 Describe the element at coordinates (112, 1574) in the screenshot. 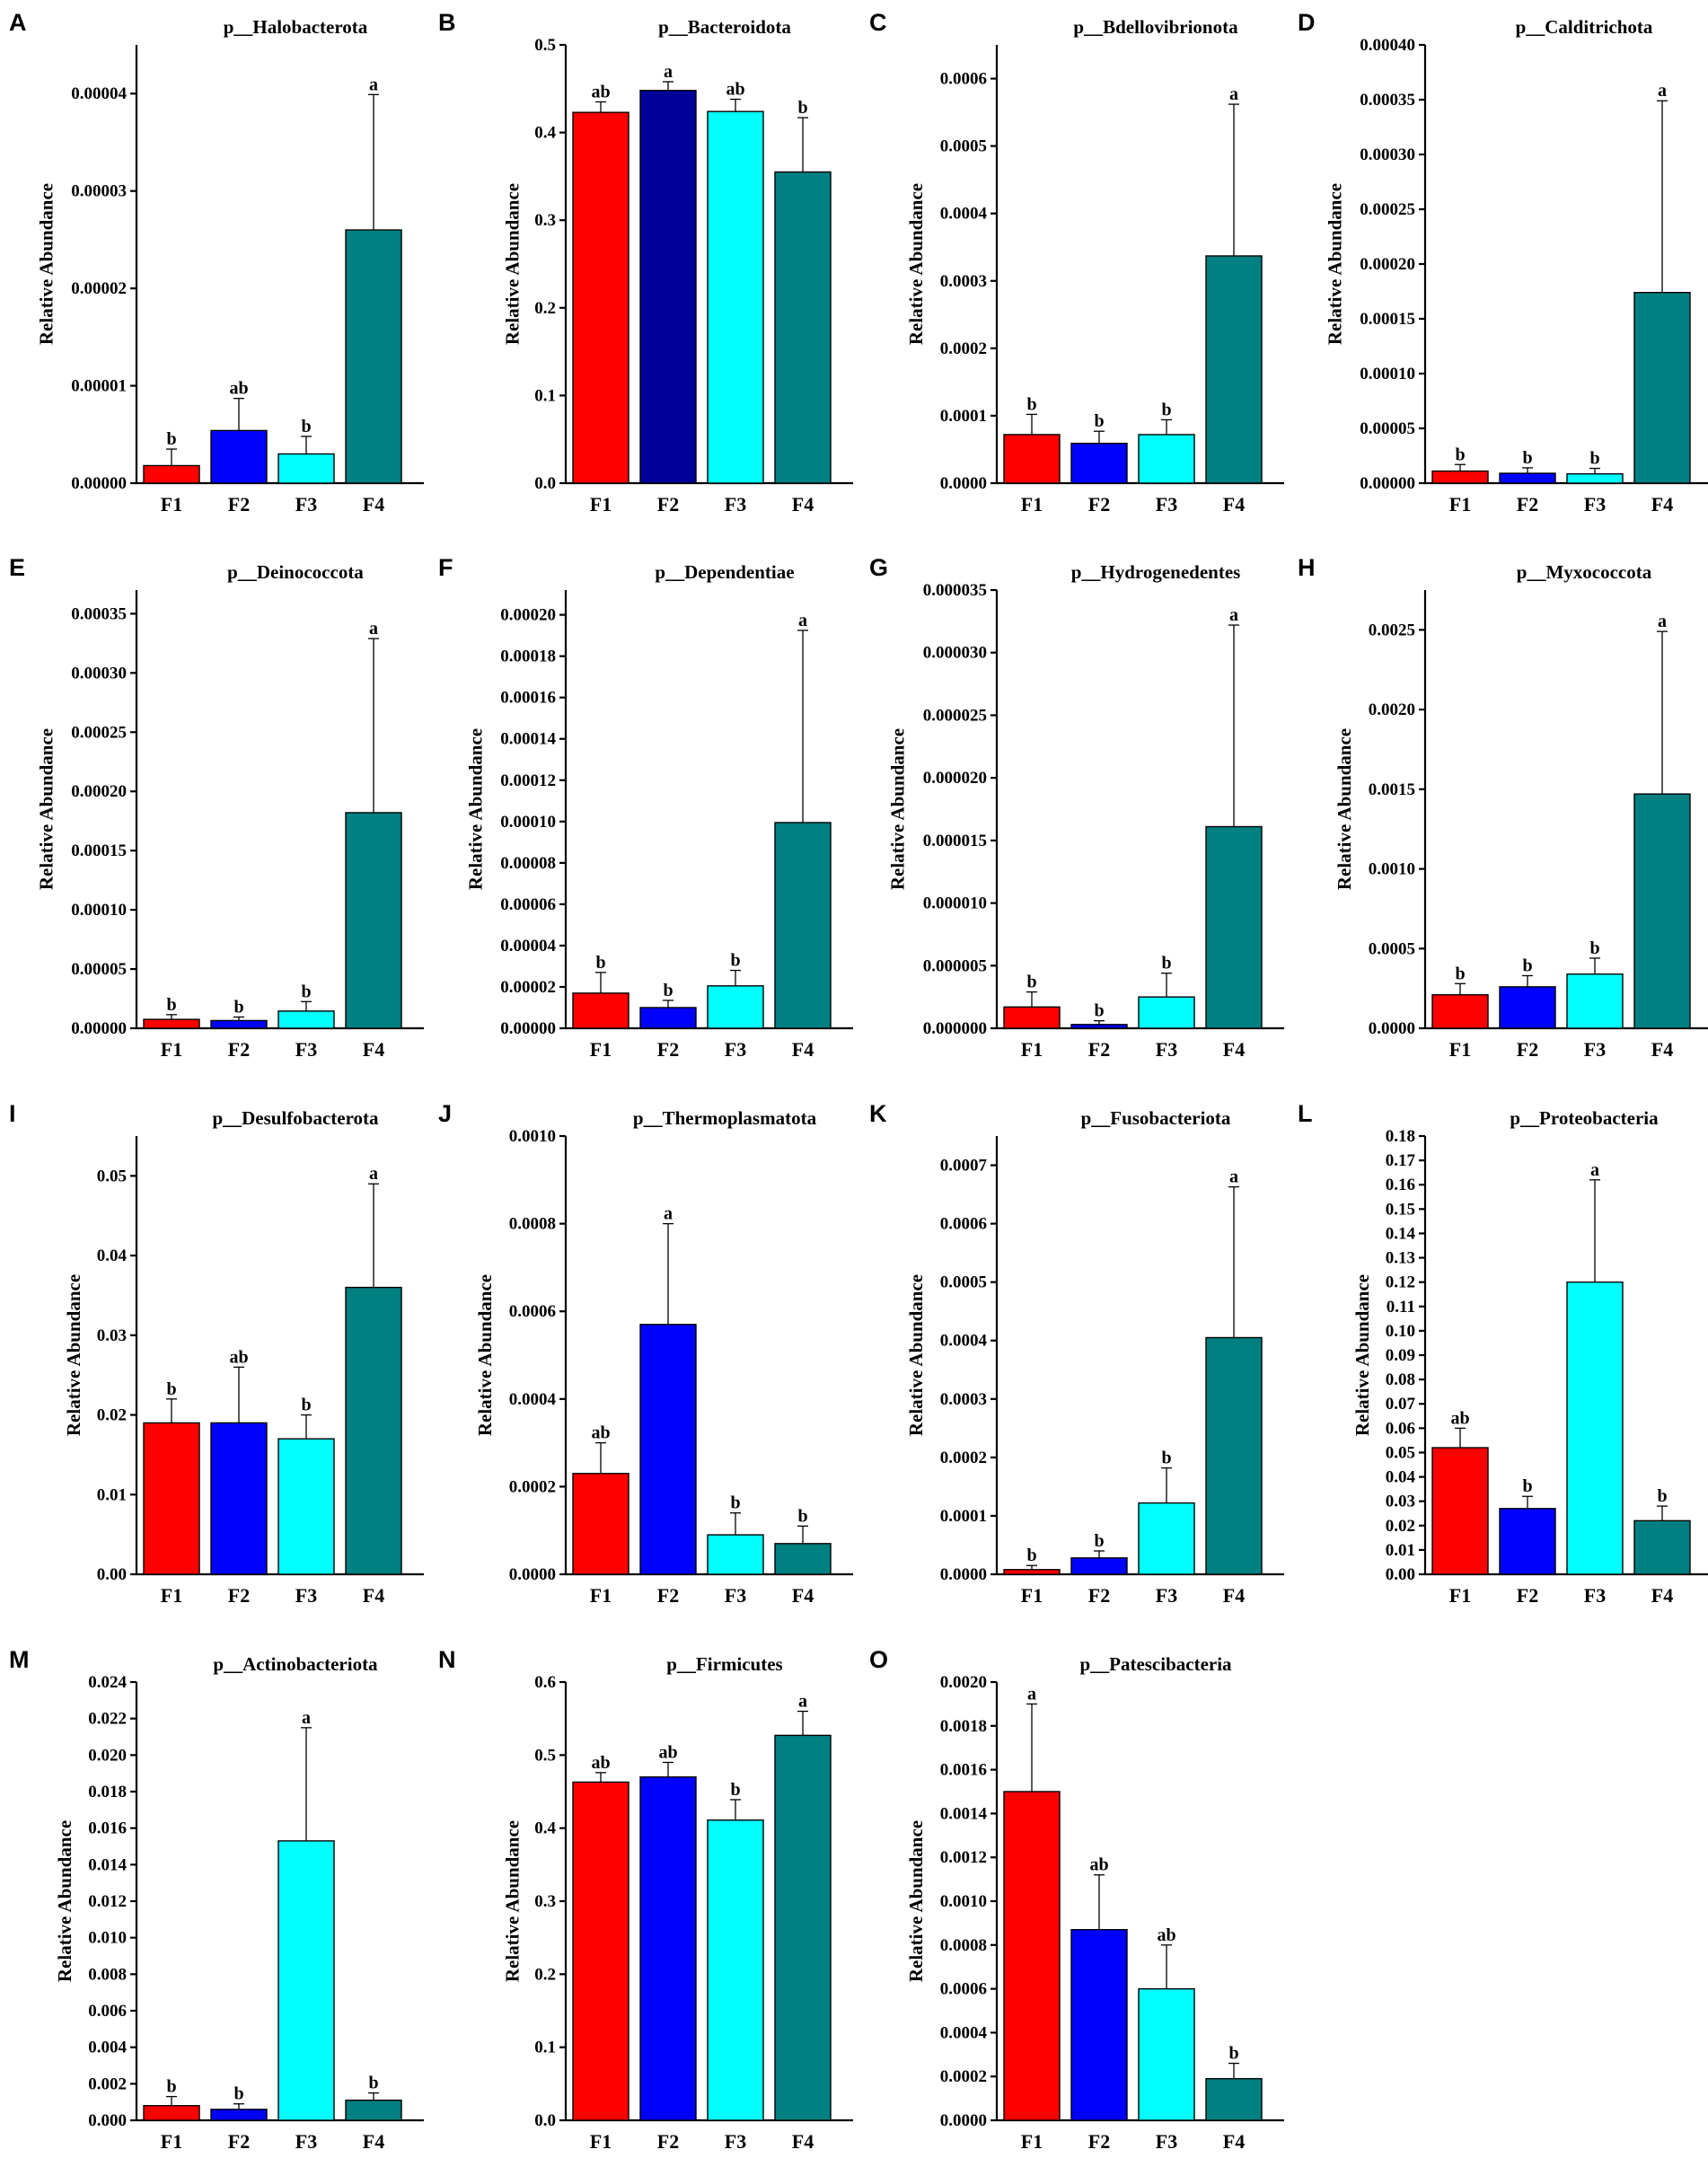

I see `y-tick-label: 0.00` at that location.